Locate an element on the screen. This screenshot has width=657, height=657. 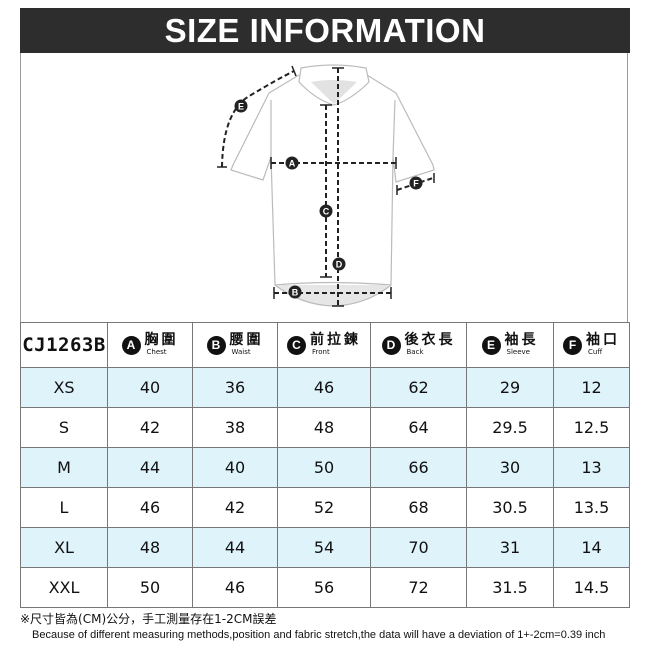
measurement-cell: 13.5 is located at coordinates (591, 507).